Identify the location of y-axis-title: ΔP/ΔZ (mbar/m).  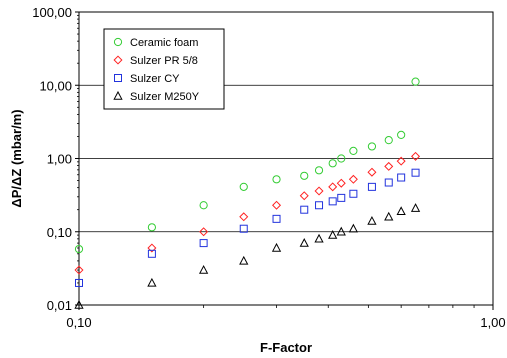
(16, 158).